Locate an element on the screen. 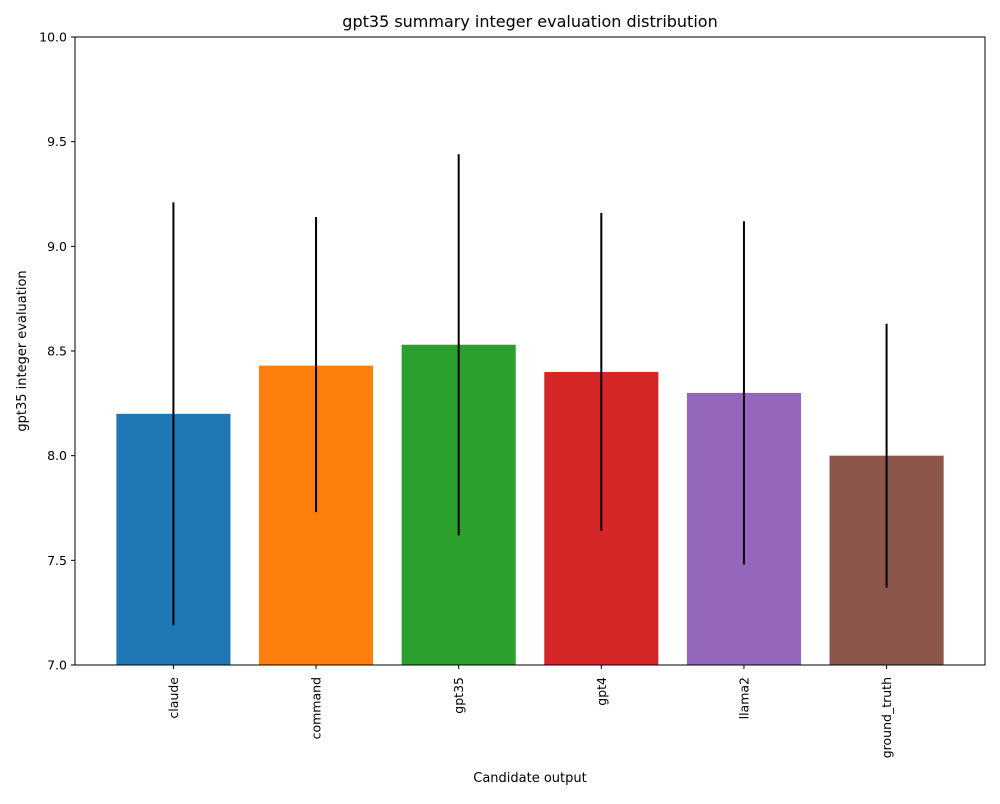 The image size is (1000, 804). x-tick-label-gpt4: gpt4 is located at coordinates (601, 691).